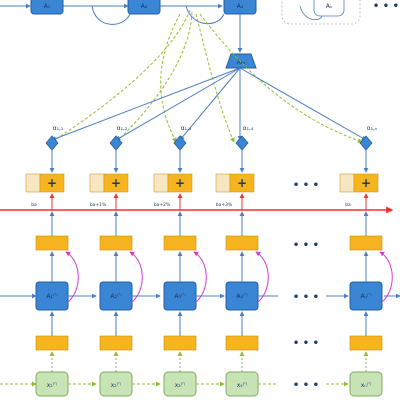  What do you see at coordinates (209, 104) in the screenshot?
I see `aggregator-edges` at bounding box center [209, 104].